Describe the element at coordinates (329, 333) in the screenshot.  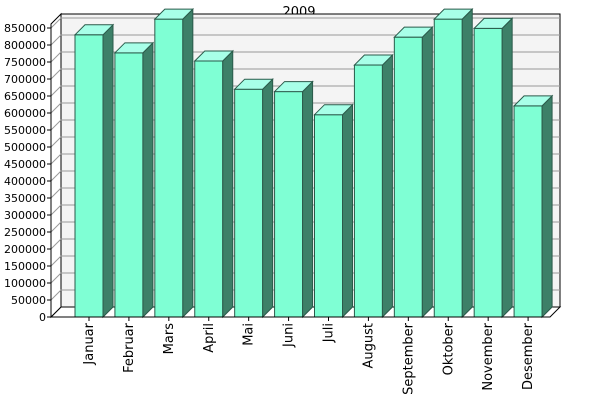
I see `x-tick-label: Juli` at that location.